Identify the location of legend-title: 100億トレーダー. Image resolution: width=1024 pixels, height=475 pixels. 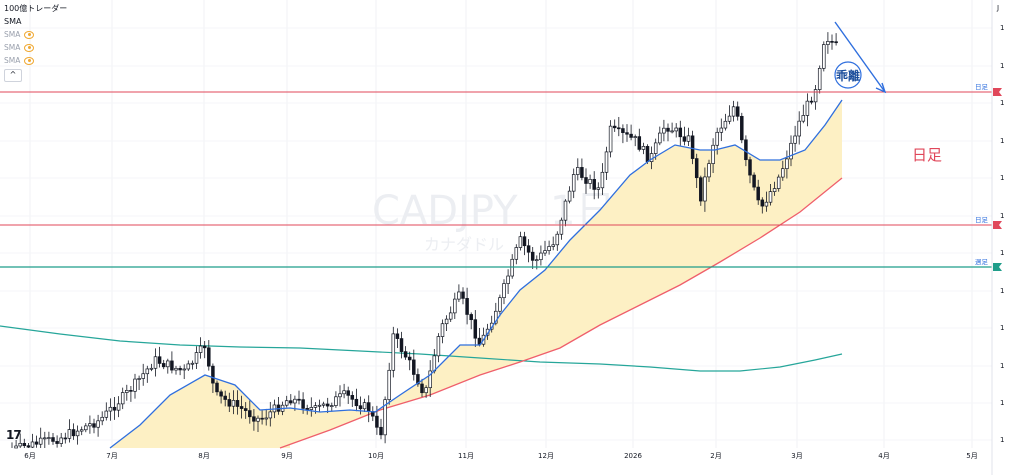
(36, 8).